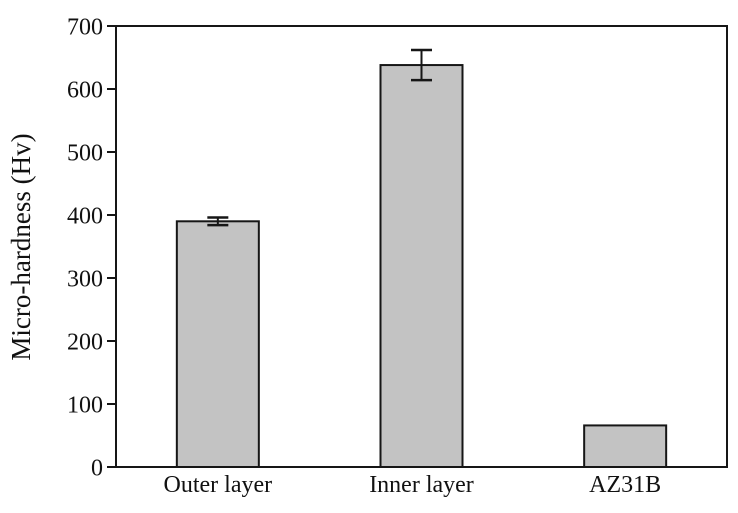 This screenshot has height=513, width=738. I want to click on bar-az31b, so click(625, 446).